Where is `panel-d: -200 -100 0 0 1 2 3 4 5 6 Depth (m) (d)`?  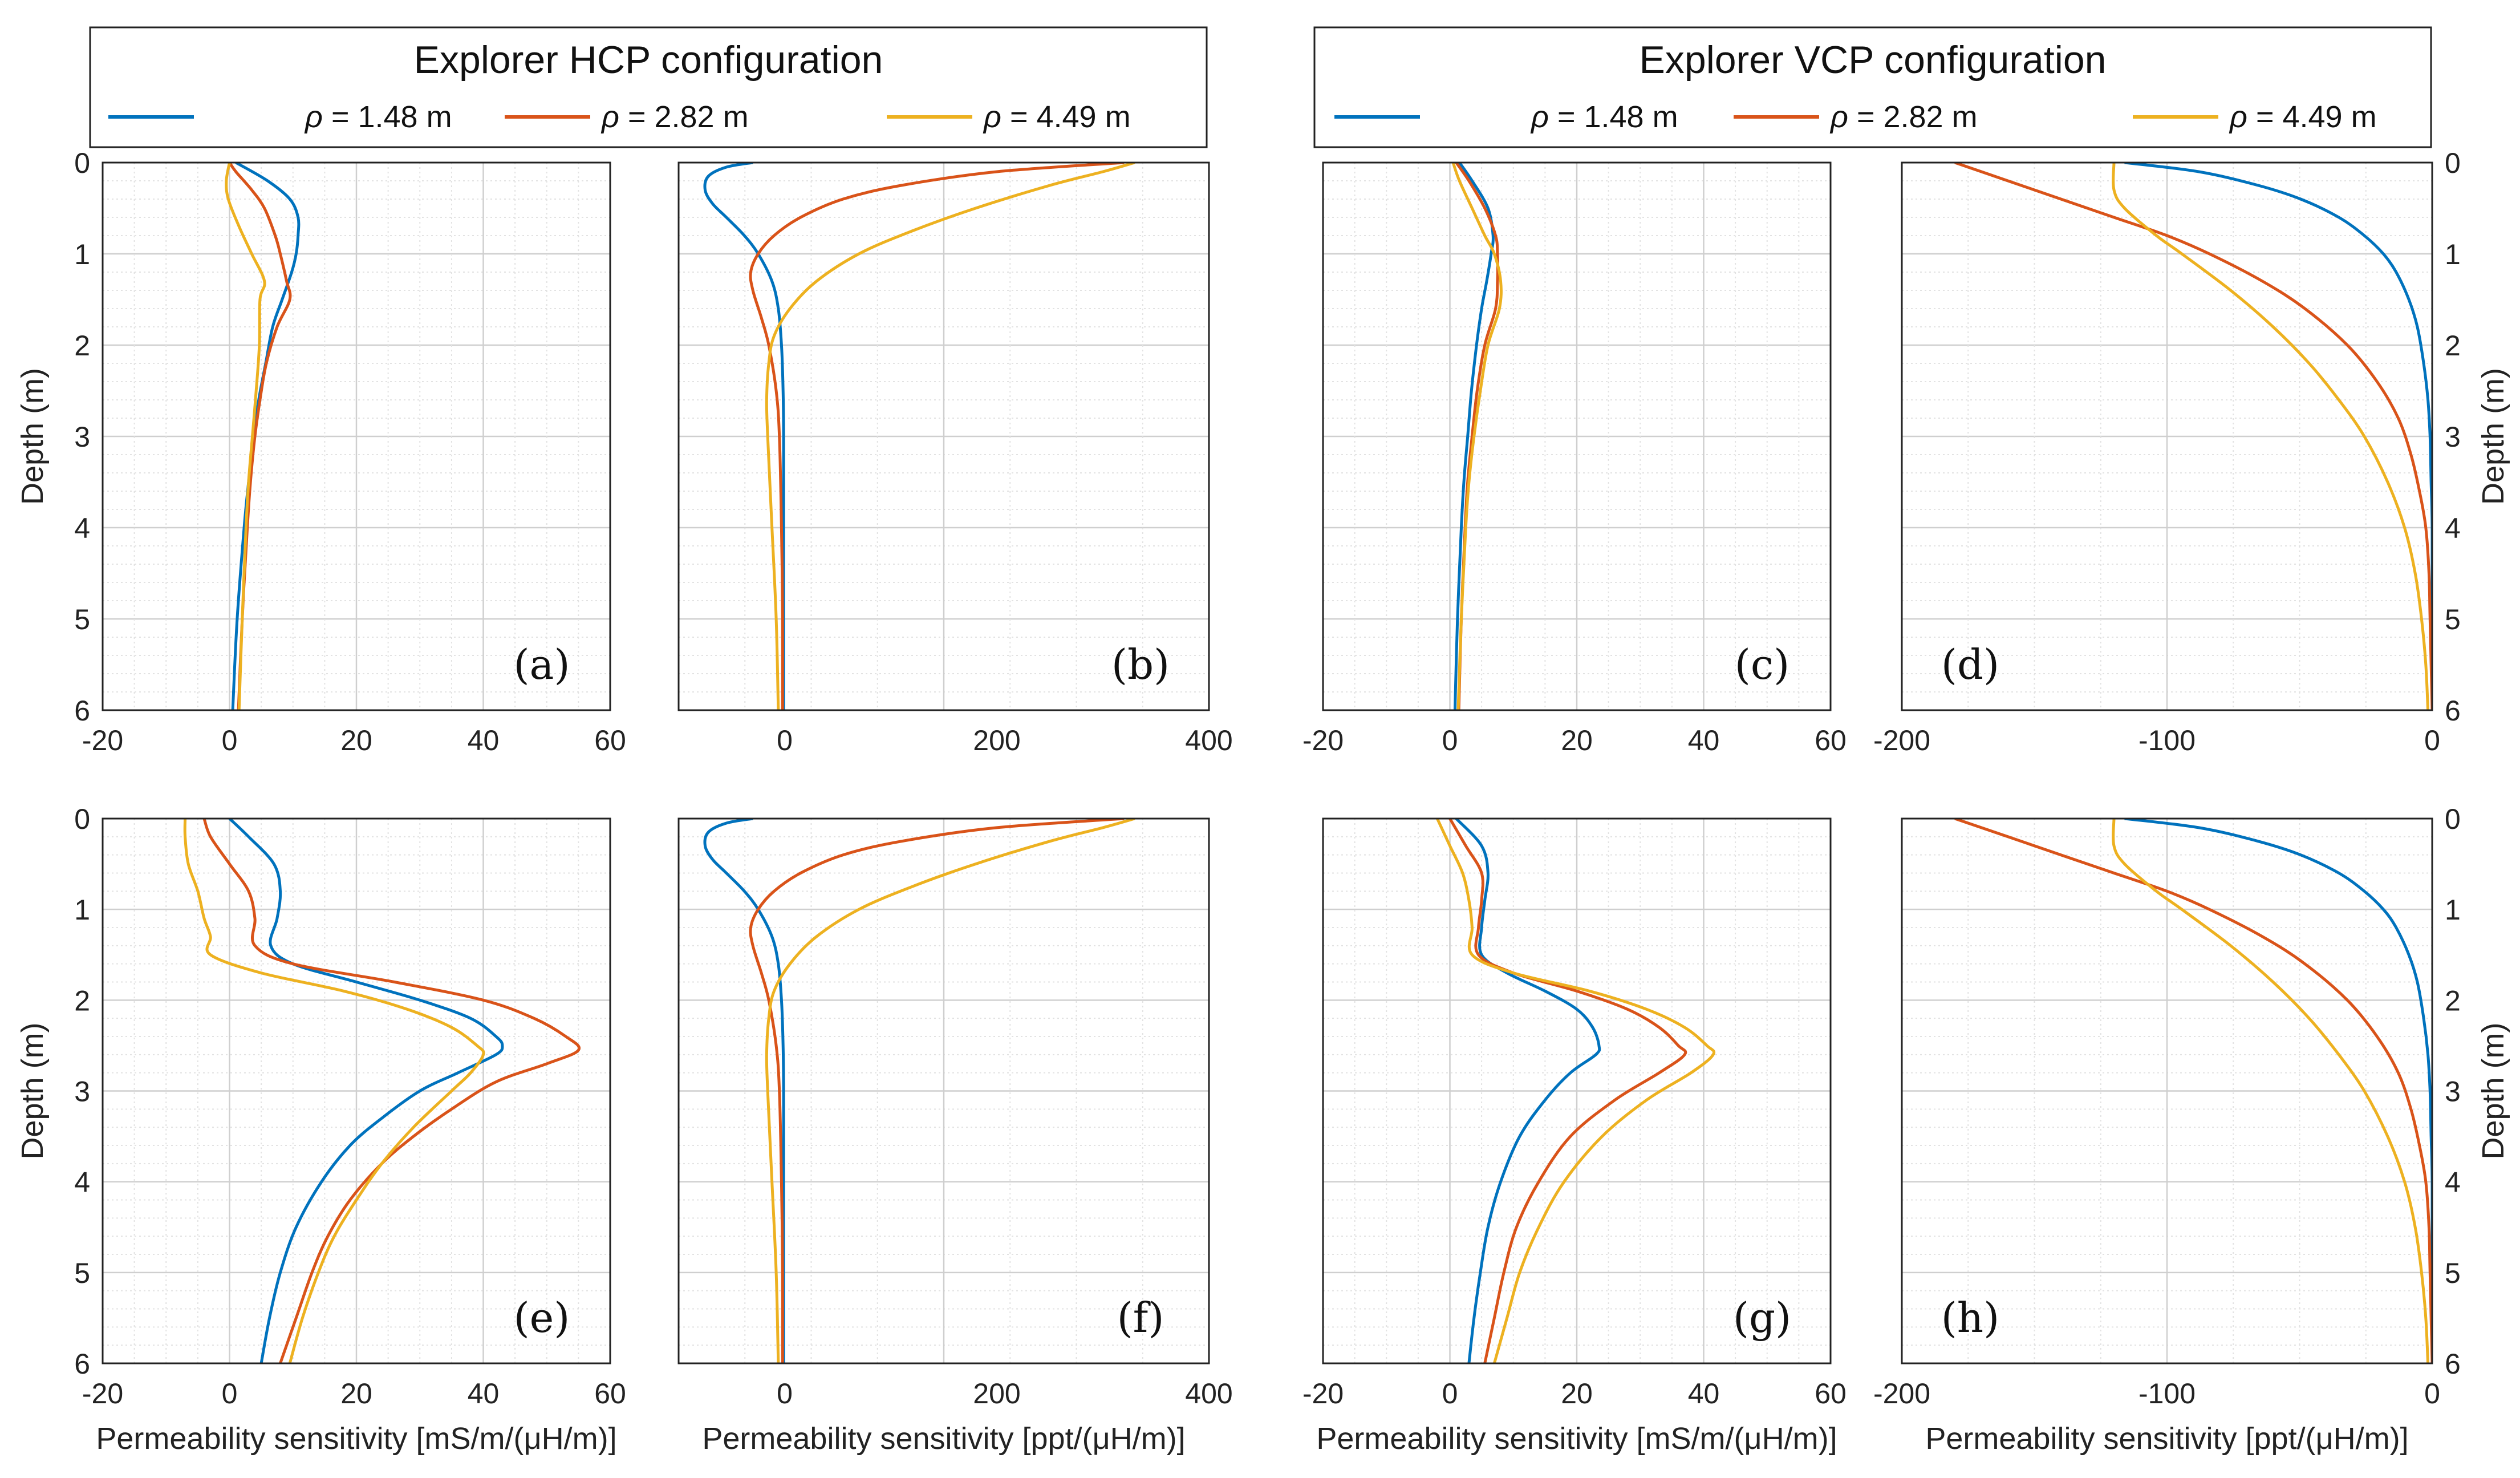 panel-d: -200 -100 0 0 1 2 3 4 5 6 Depth (m) (d) is located at coordinates (2191, 452).